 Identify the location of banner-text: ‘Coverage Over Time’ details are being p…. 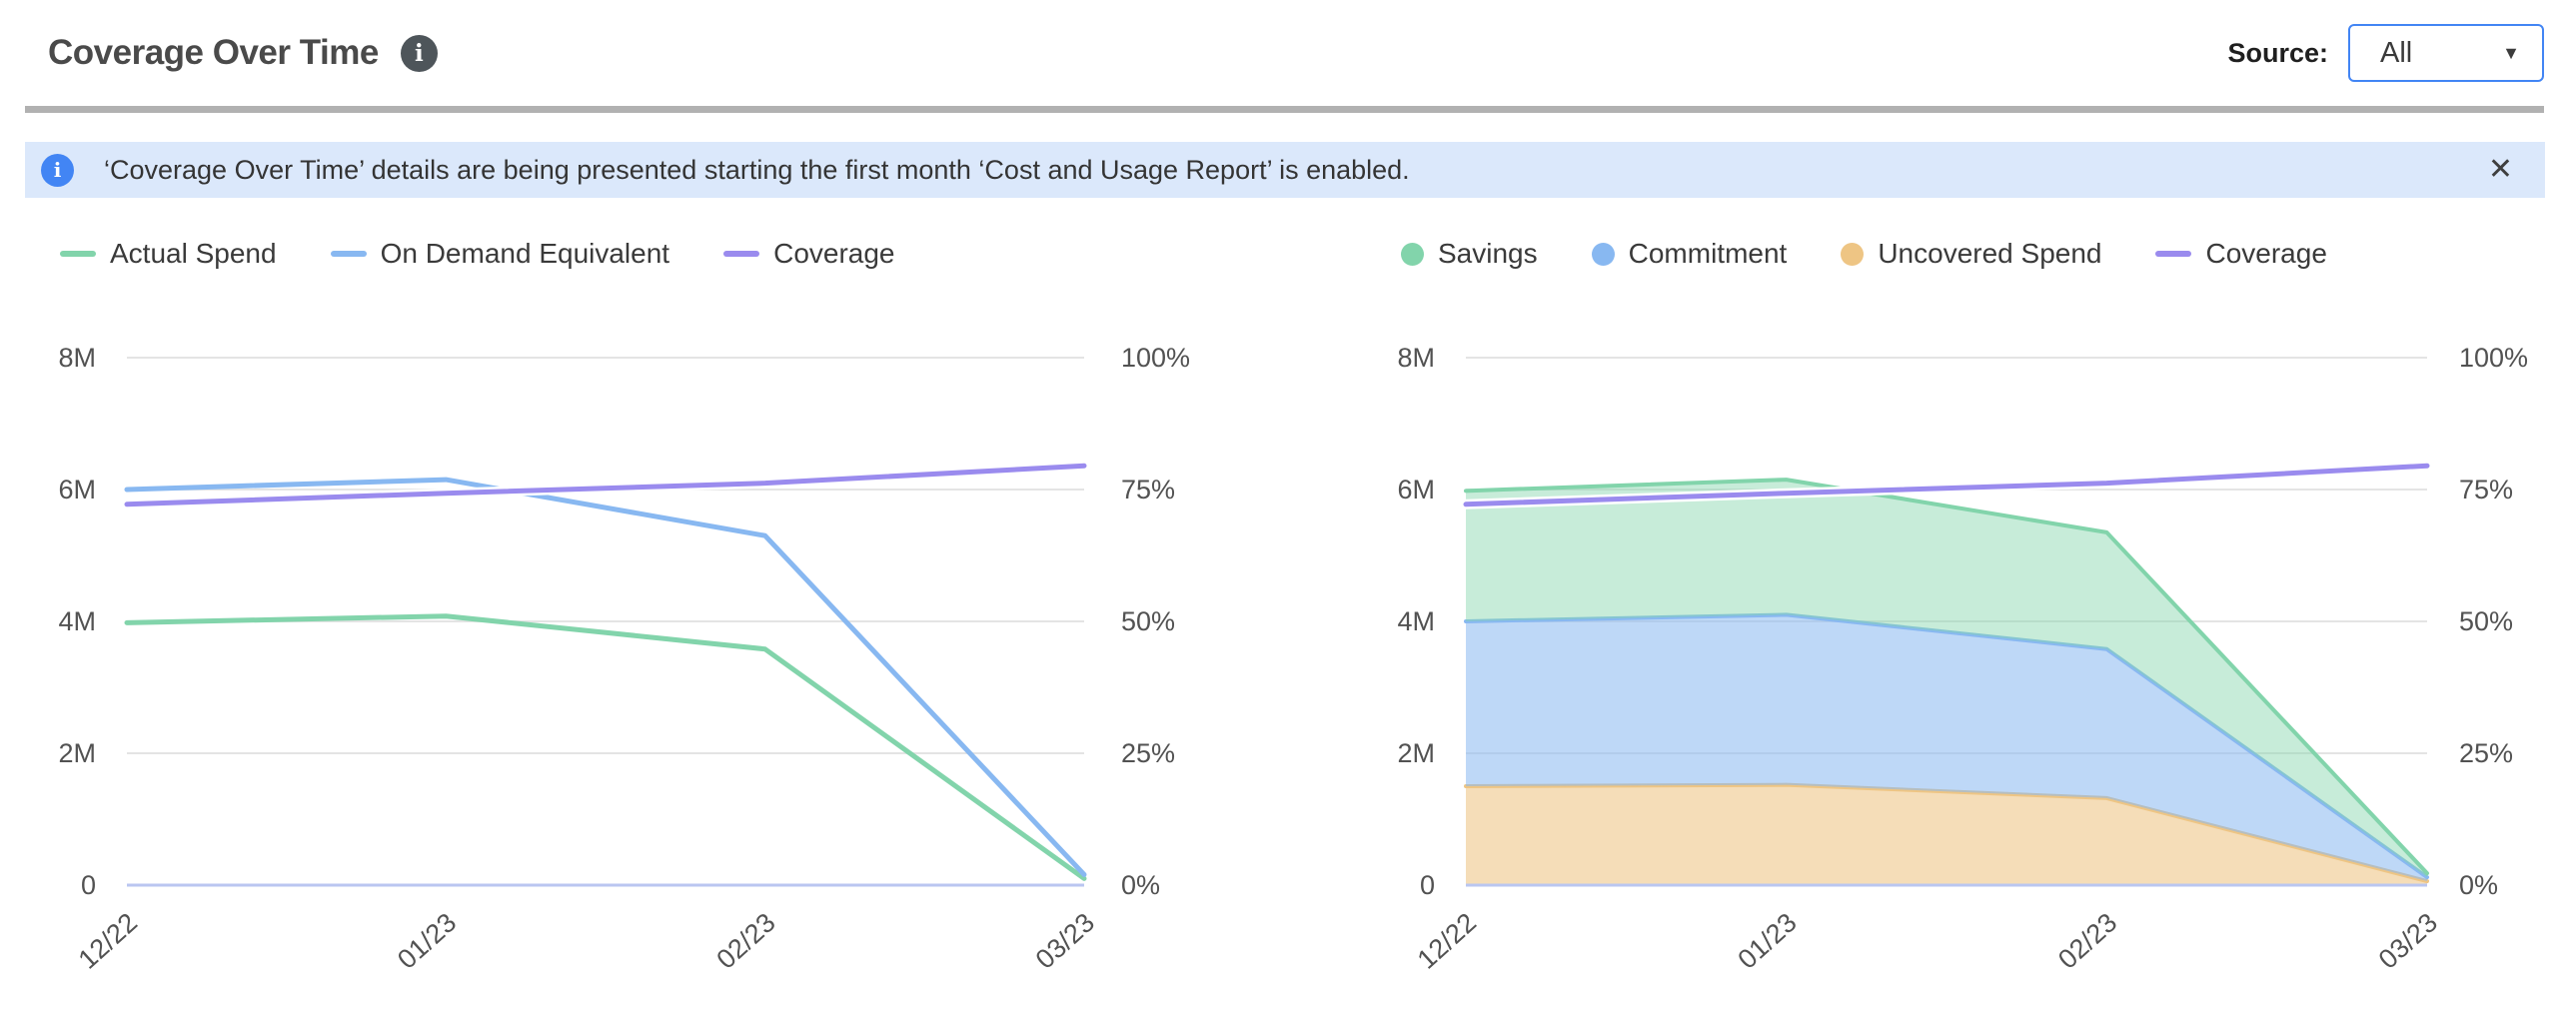
(757, 169).